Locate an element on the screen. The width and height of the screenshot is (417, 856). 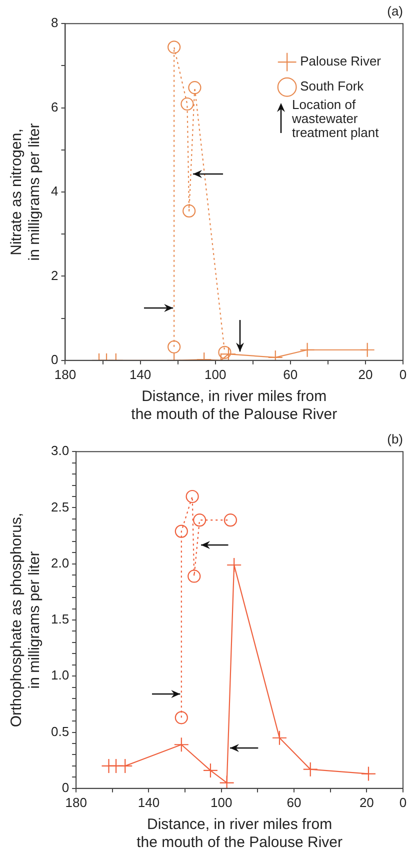
legend-label: Palouse River is located at coordinates (341, 61).